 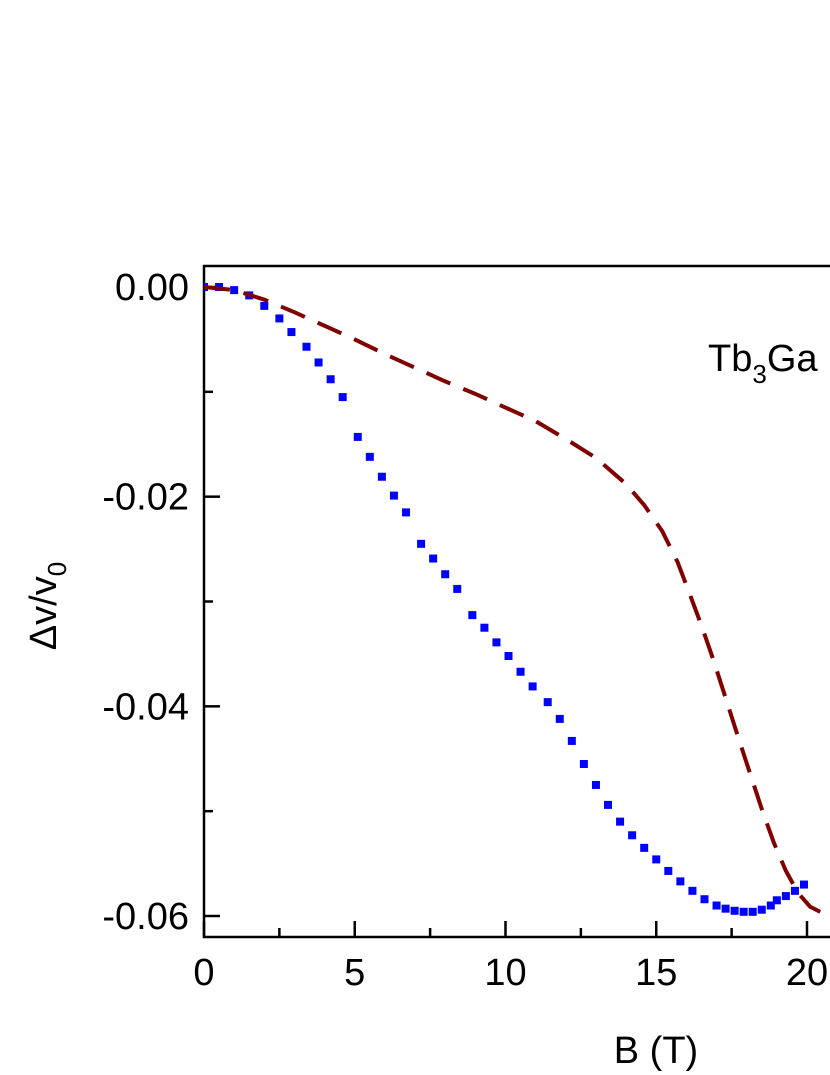 I want to click on y-axis-title-sub: 0, so click(x=57, y=569).